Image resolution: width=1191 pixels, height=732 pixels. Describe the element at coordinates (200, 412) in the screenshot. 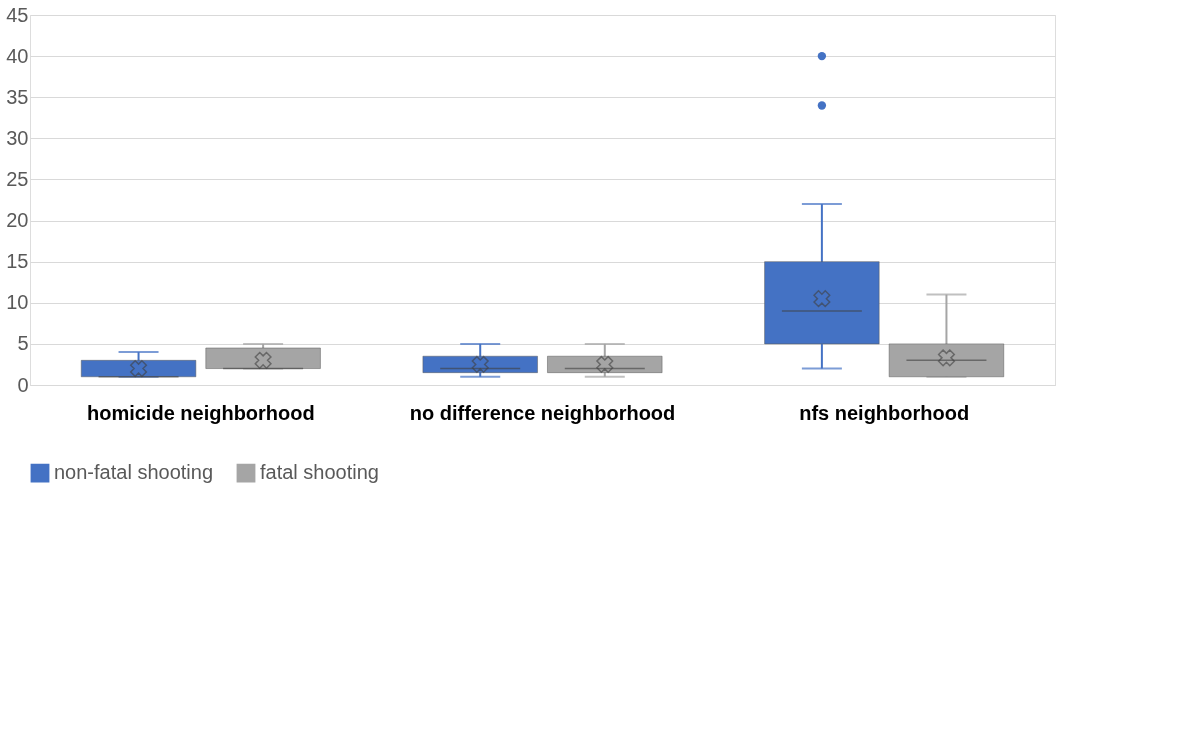

I see `x-tick-label: homicide neighborhood` at that location.